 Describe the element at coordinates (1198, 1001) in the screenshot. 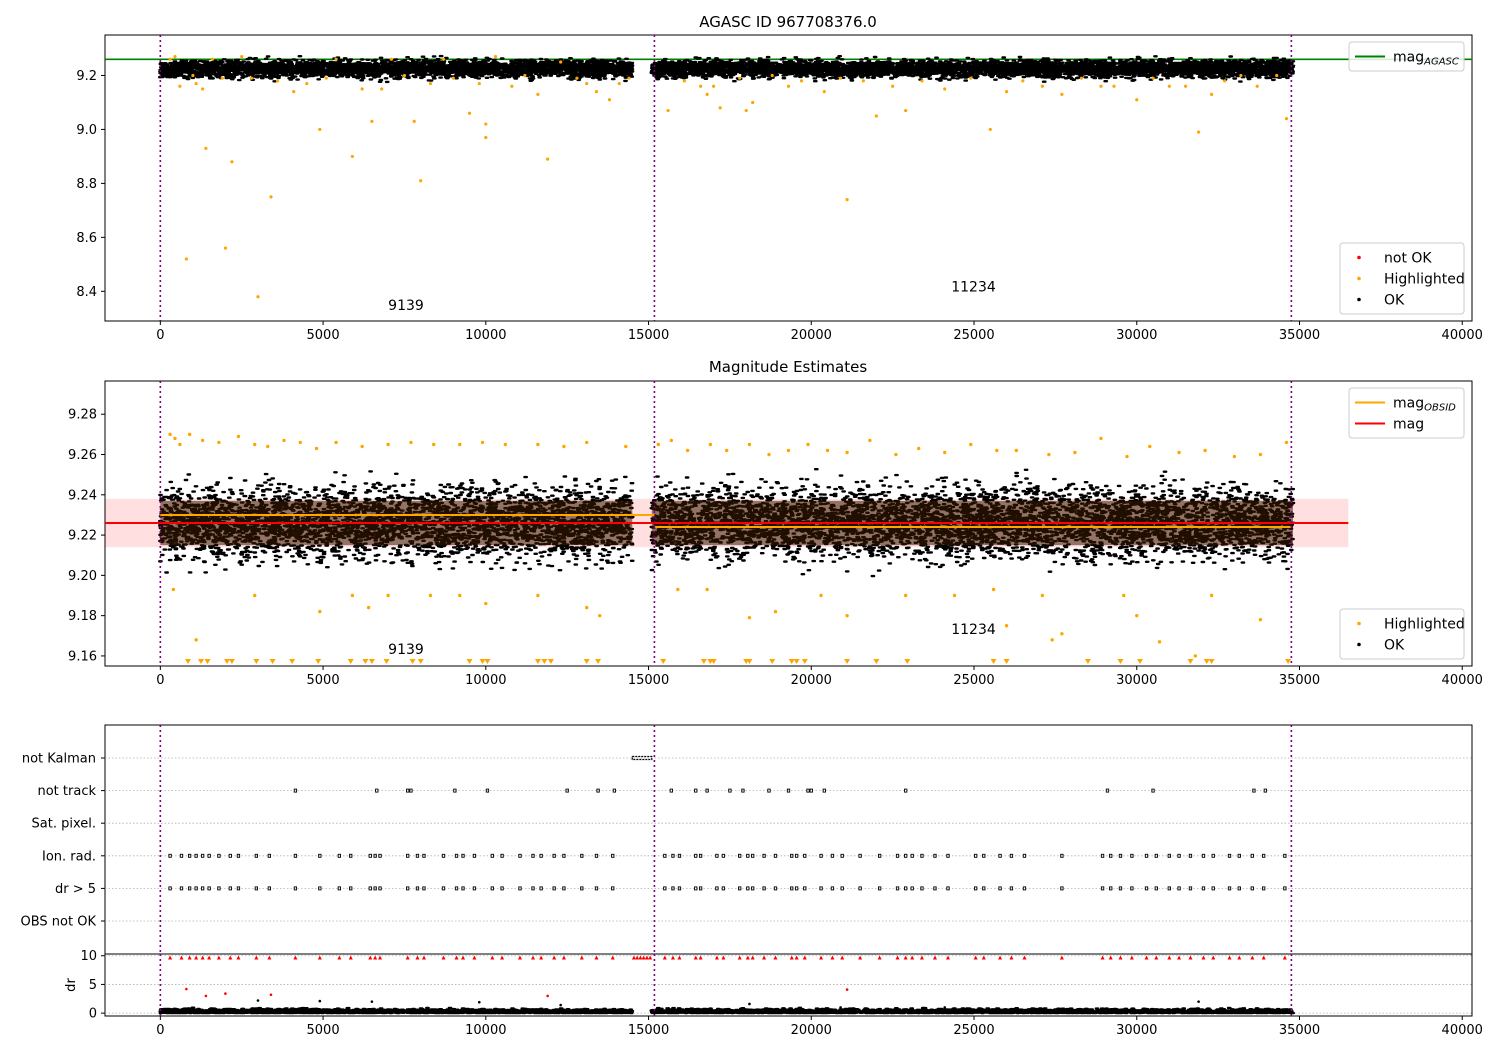

I see `panel4-ok-point` at that location.